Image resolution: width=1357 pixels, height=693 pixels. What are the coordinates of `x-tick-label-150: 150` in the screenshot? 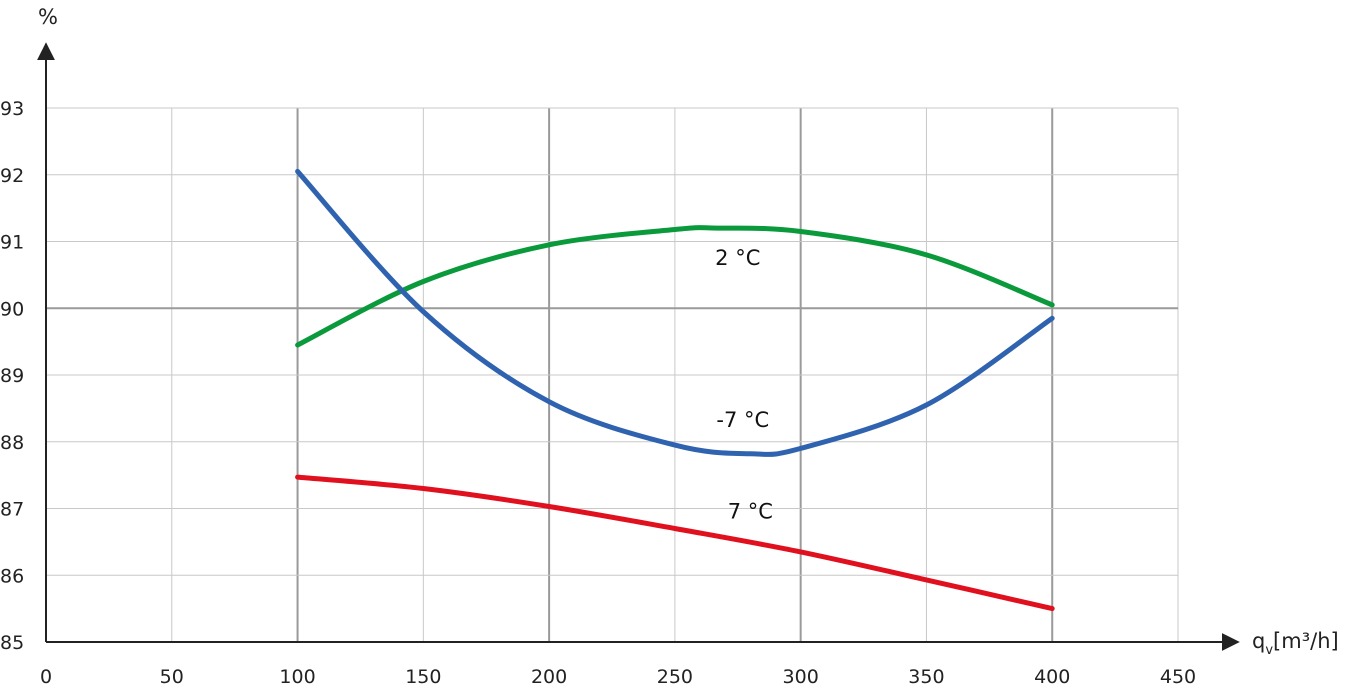 It's located at (423, 677).